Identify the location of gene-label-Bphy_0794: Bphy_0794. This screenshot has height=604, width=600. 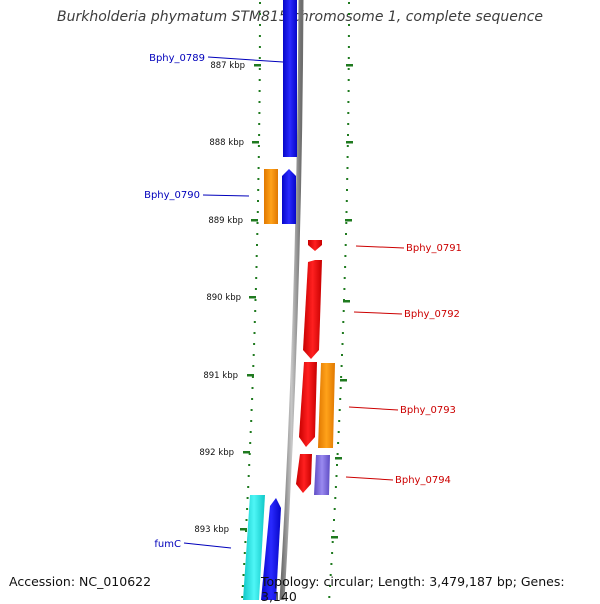
(423, 480).